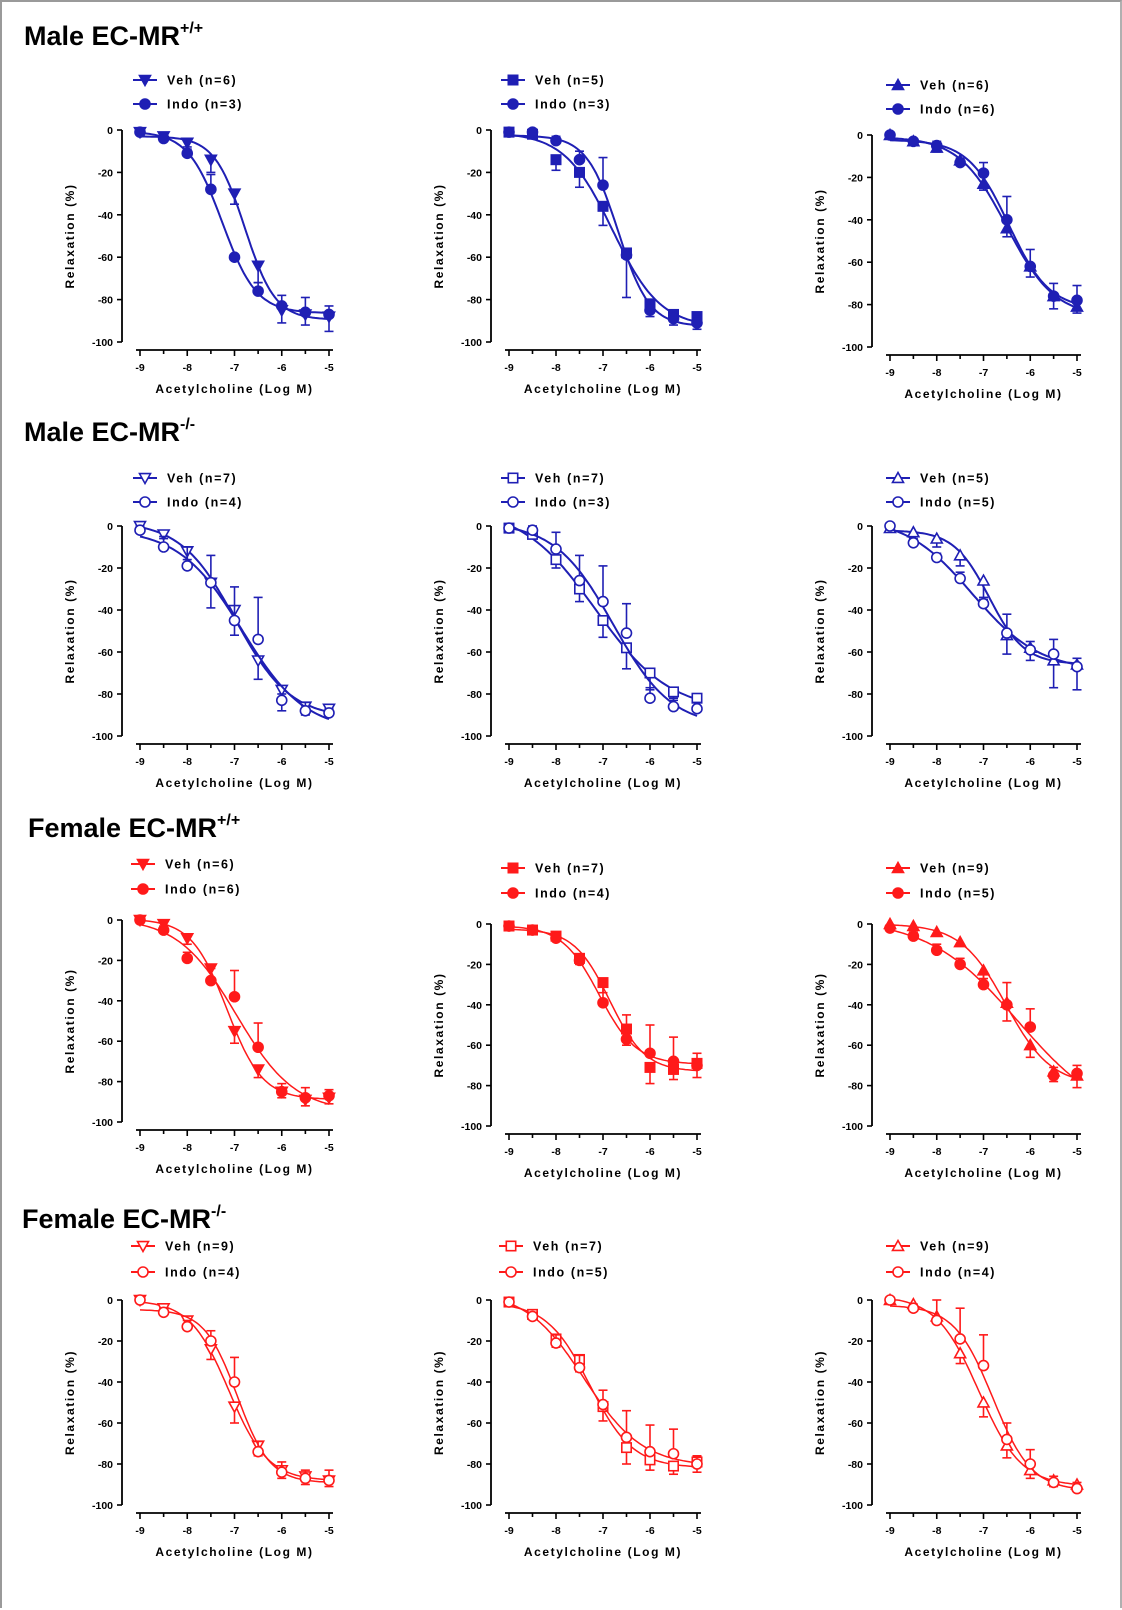 Image resolution: width=1122 pixels, height=1610 pixels. I want to click on legend-label: Veh (n=5), so click(570, 81).